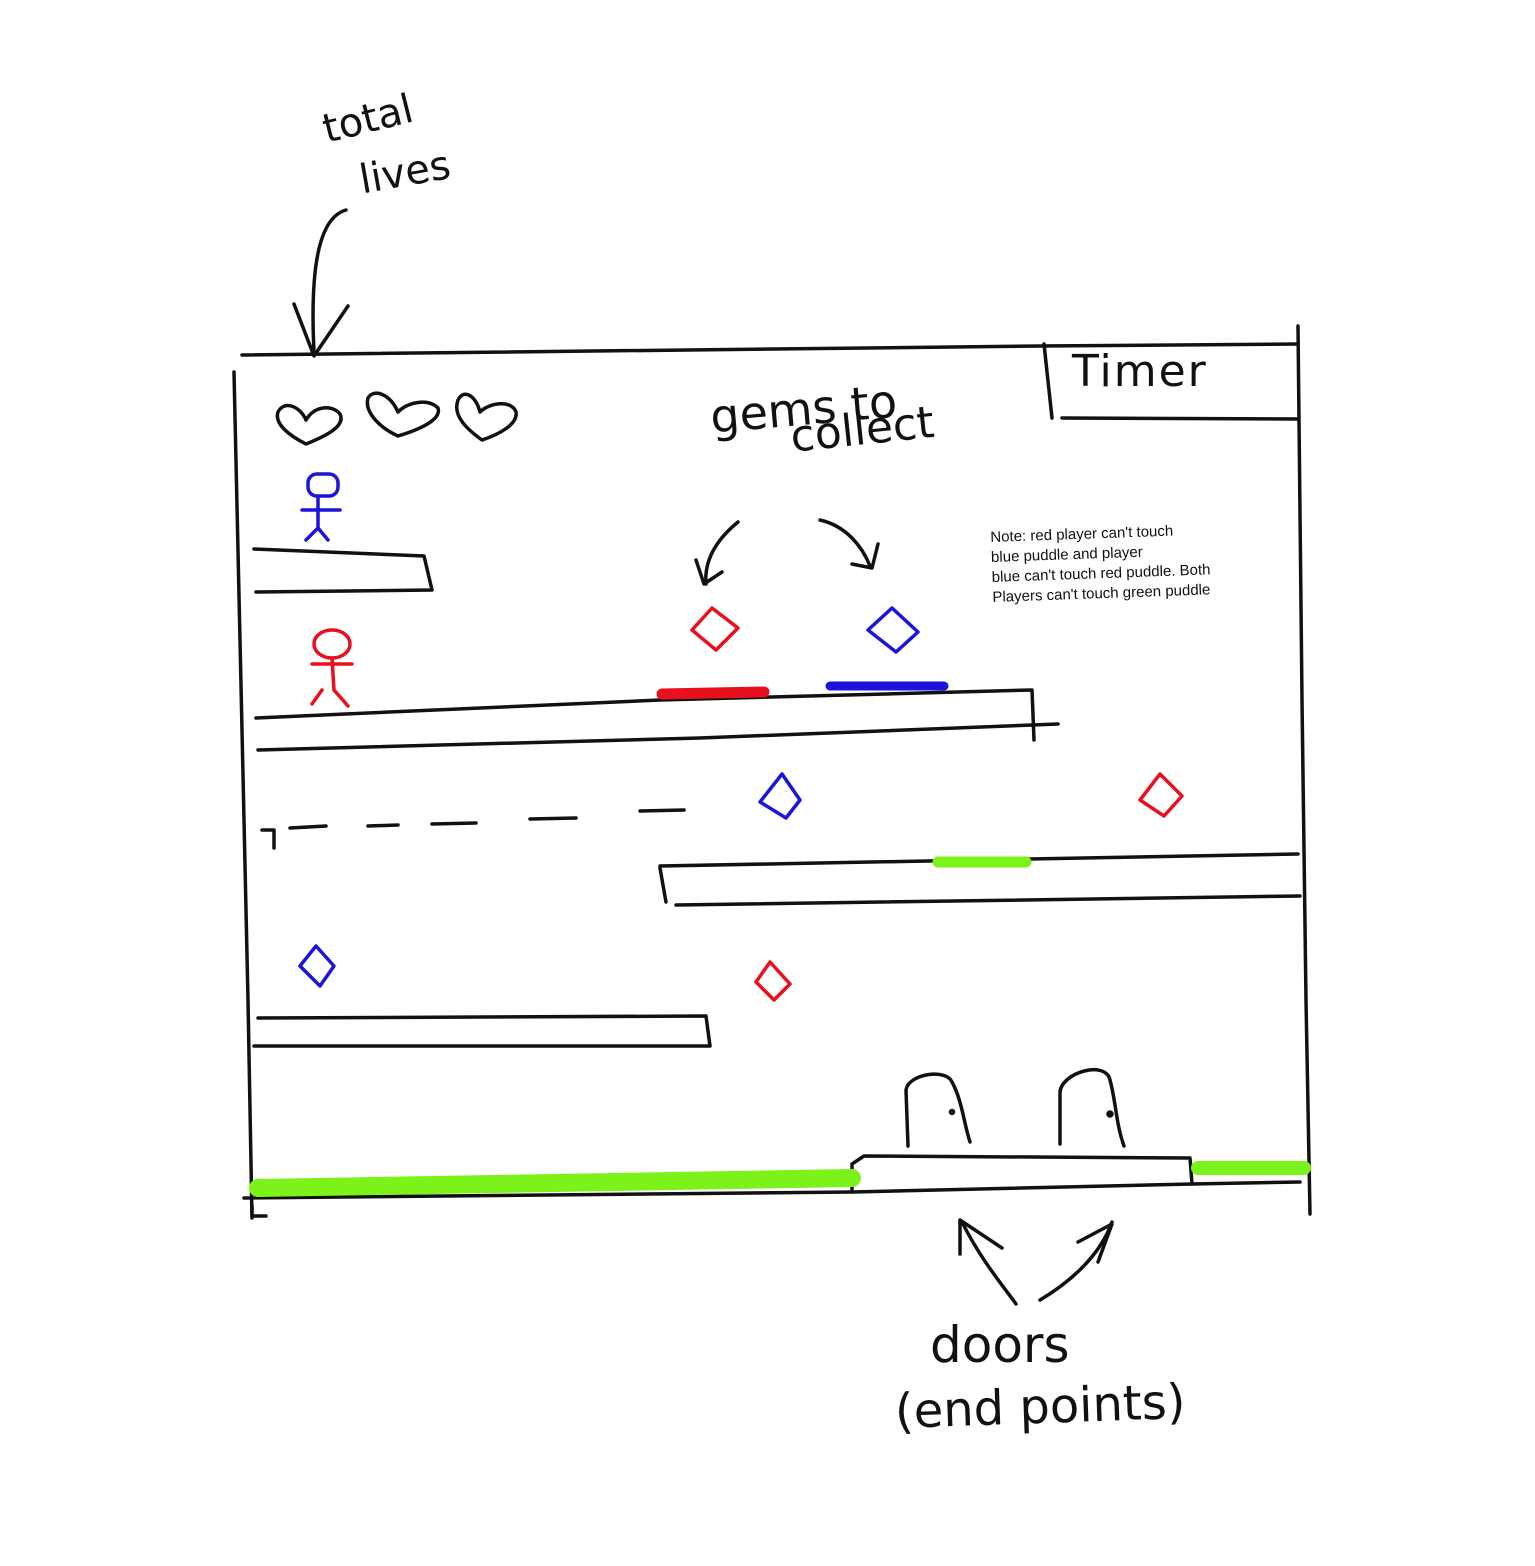  What do you see at coordinates (741, 804) in the screenshot?
I see `gems` at bounding box center [741, 804].